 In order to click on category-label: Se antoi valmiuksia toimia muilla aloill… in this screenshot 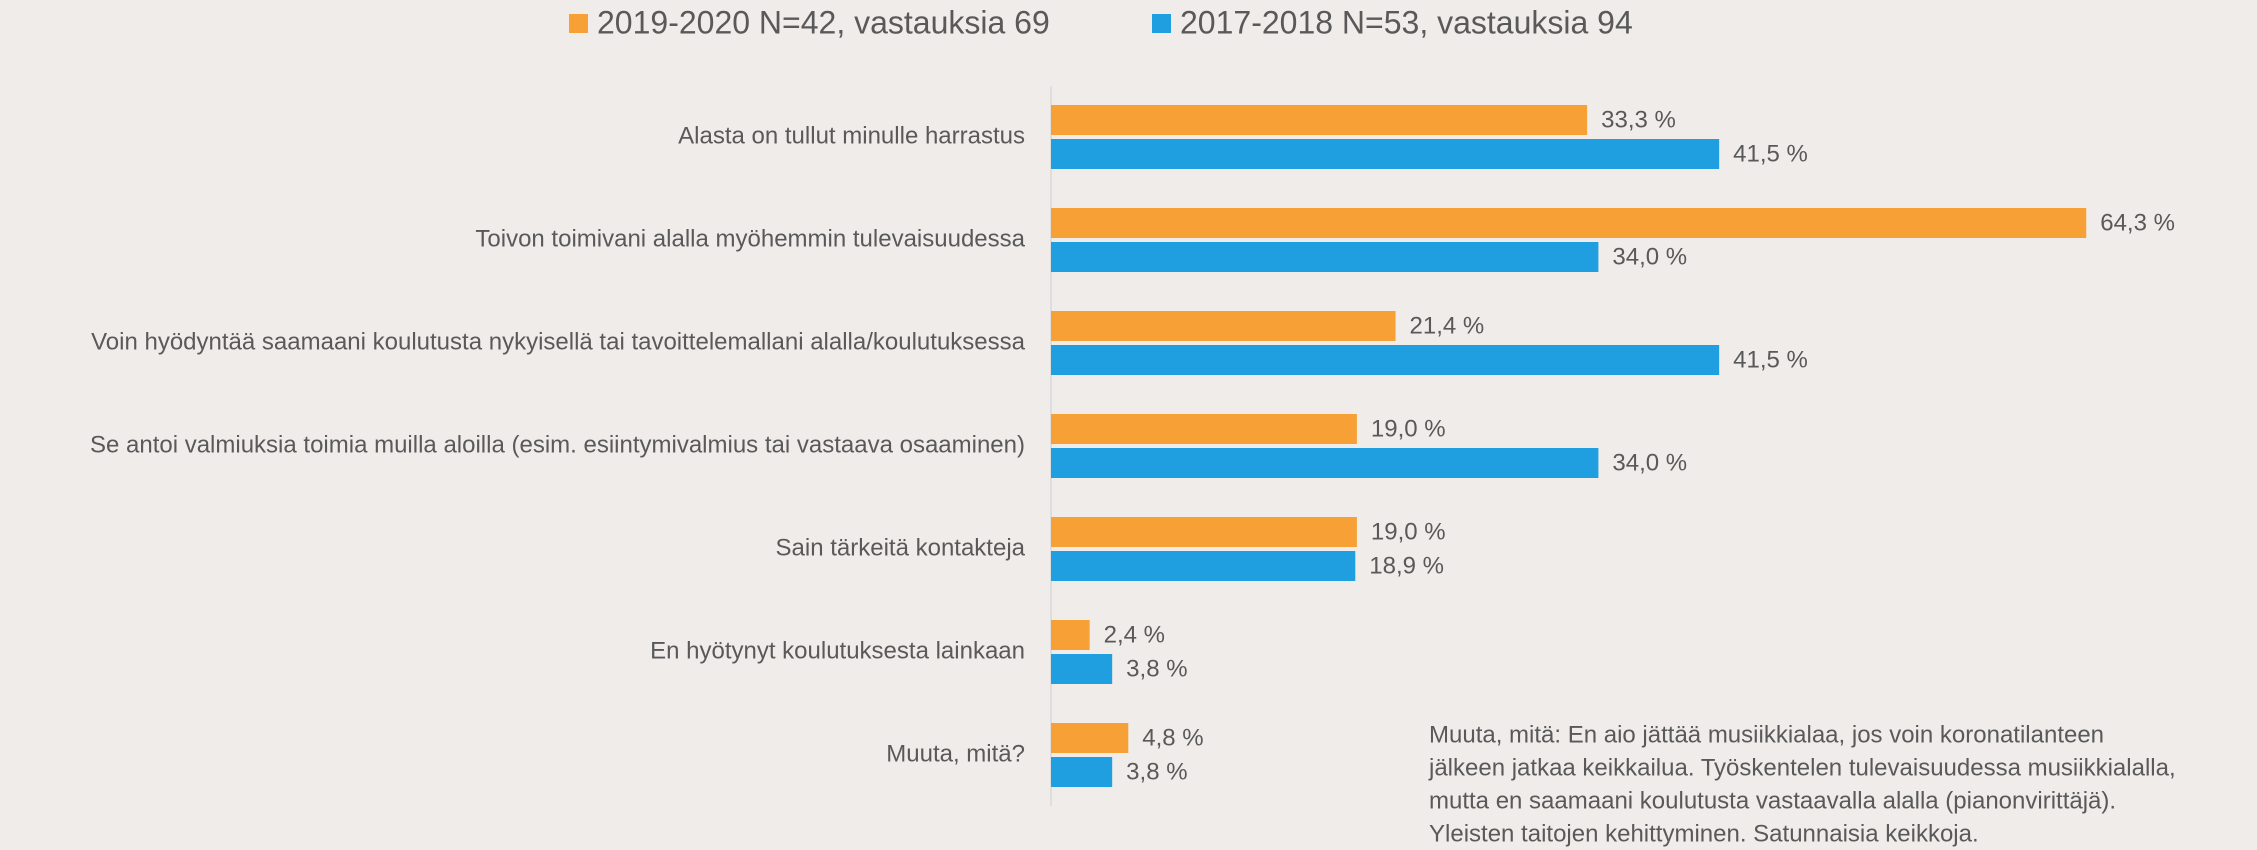, I will do `click(557, 444)`.